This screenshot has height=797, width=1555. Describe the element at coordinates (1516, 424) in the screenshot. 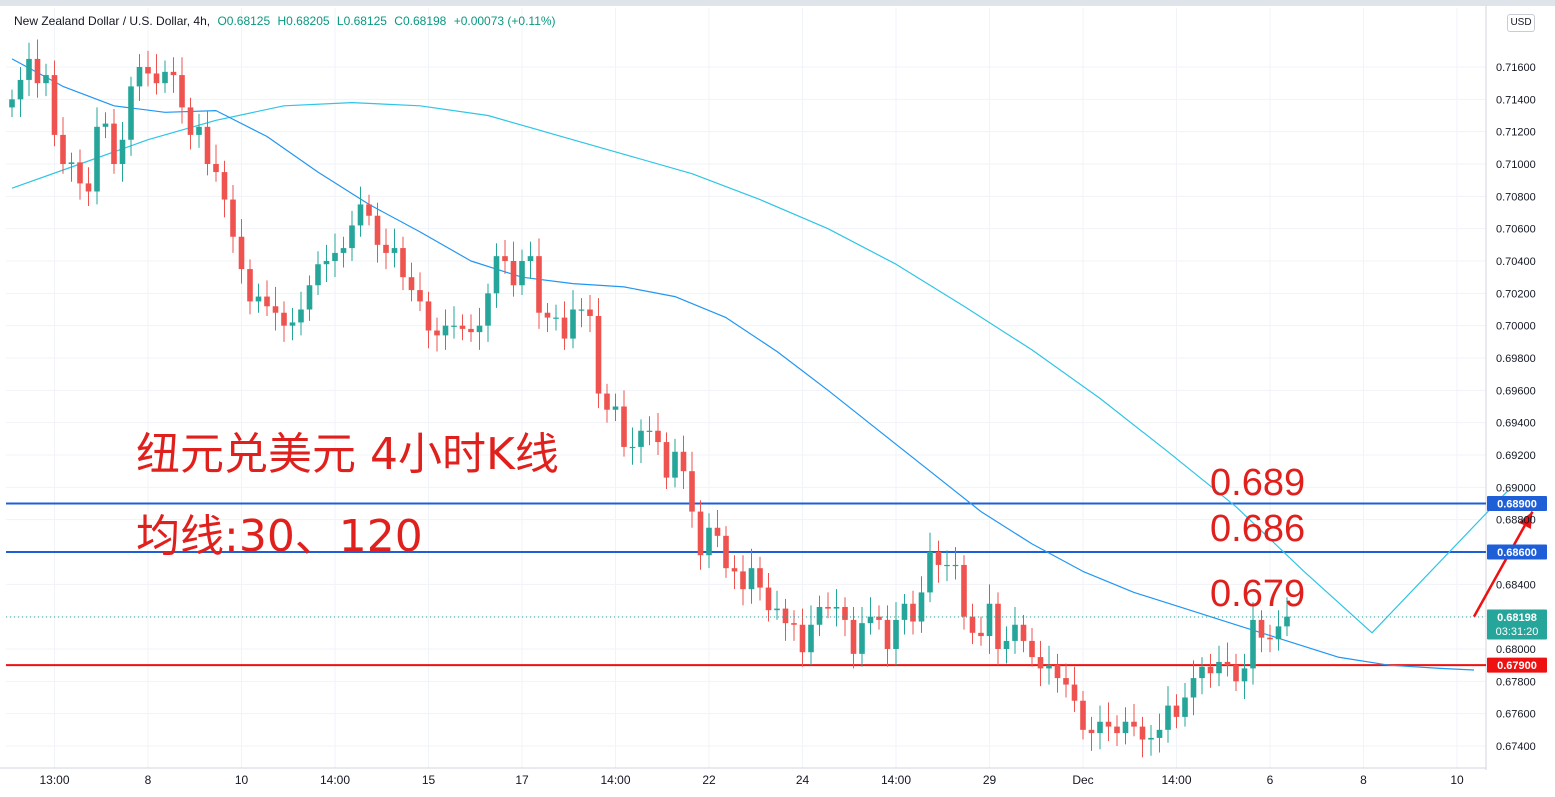

I see `price-tick-label: 0.69400` at that location.